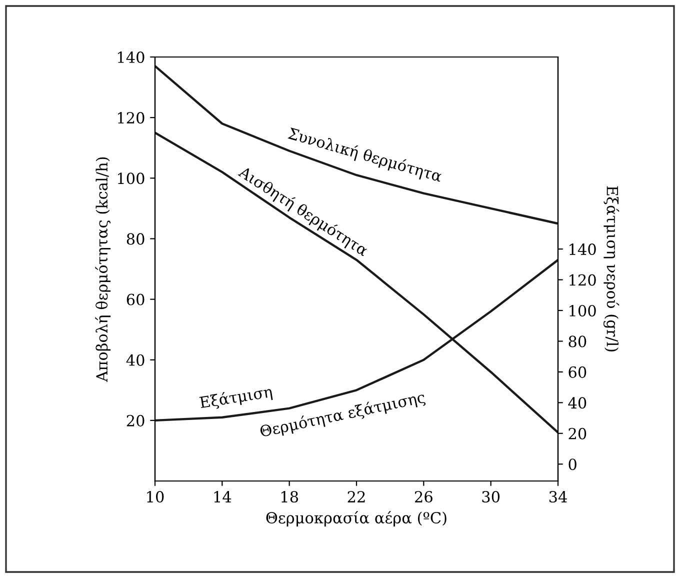 The width and height of the screenshot is (680, 578). What do you see at coordinates (356, 496) in the screenshot?
I see `x-tick-label: 22` at bounding box center [356, 496].